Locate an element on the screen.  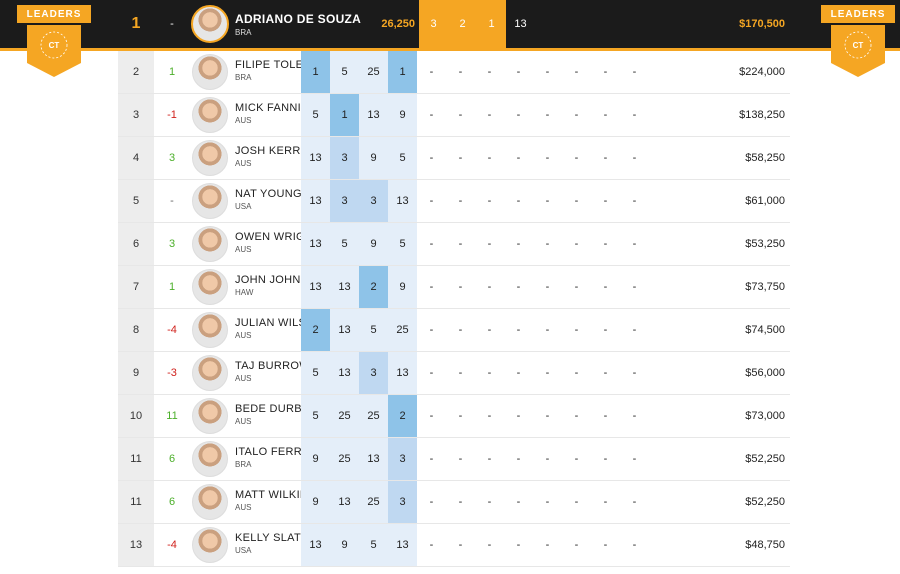
surfer-cell: OWEN WRIGHT AUS is located at coordinates (305, 248).